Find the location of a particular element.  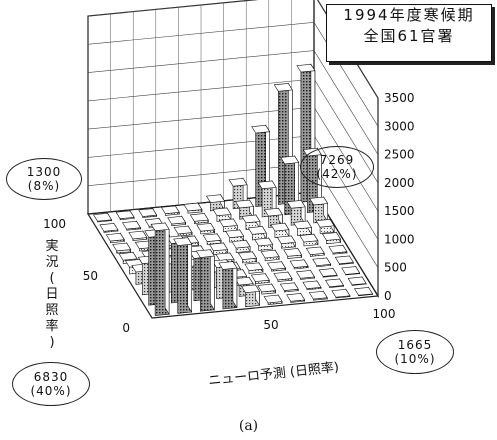

z-tick-label: 500 is located at coordinates (395, 268).